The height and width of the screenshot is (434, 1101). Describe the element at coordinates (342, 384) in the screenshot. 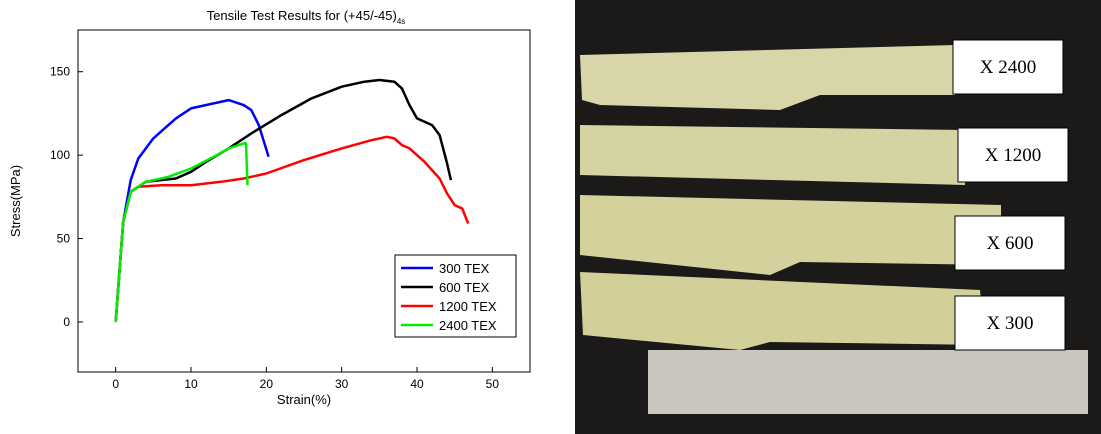

I see `x-tick-label: 30` at that location.